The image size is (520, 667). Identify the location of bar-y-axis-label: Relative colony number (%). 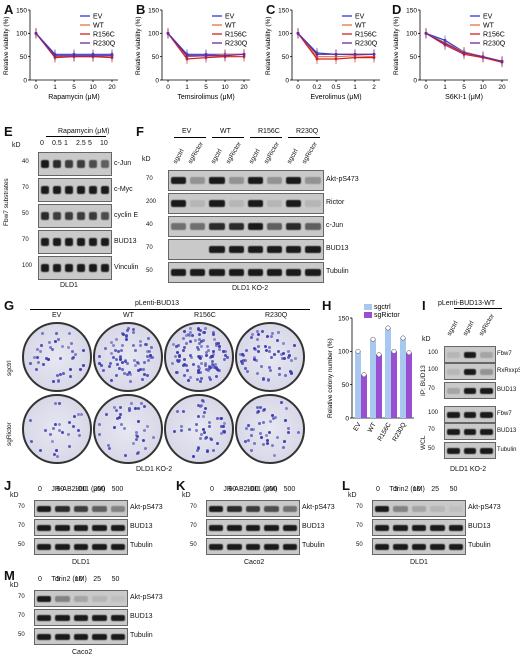
(330, 378).